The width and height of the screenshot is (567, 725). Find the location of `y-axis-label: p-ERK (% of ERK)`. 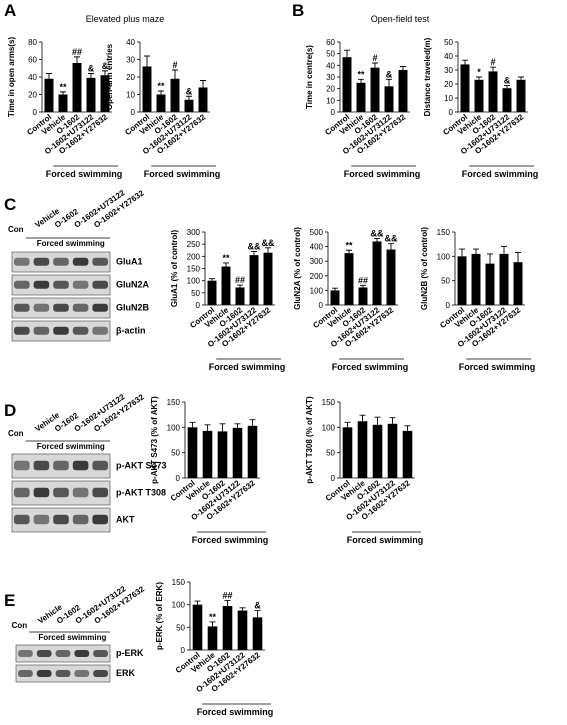

y-axis-label: p-ERK (% of ERK) is located at coordinates (159, 616).